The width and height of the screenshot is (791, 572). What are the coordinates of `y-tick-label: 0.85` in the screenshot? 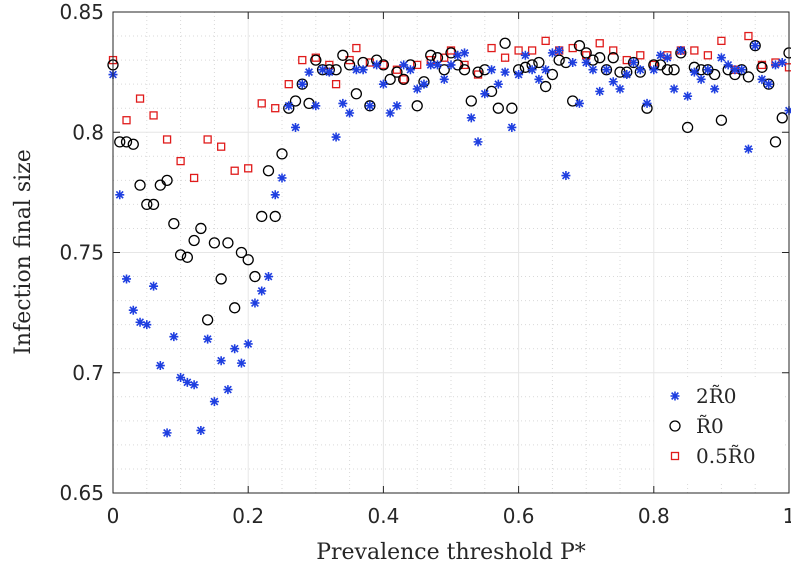 It's located at (81, 12).